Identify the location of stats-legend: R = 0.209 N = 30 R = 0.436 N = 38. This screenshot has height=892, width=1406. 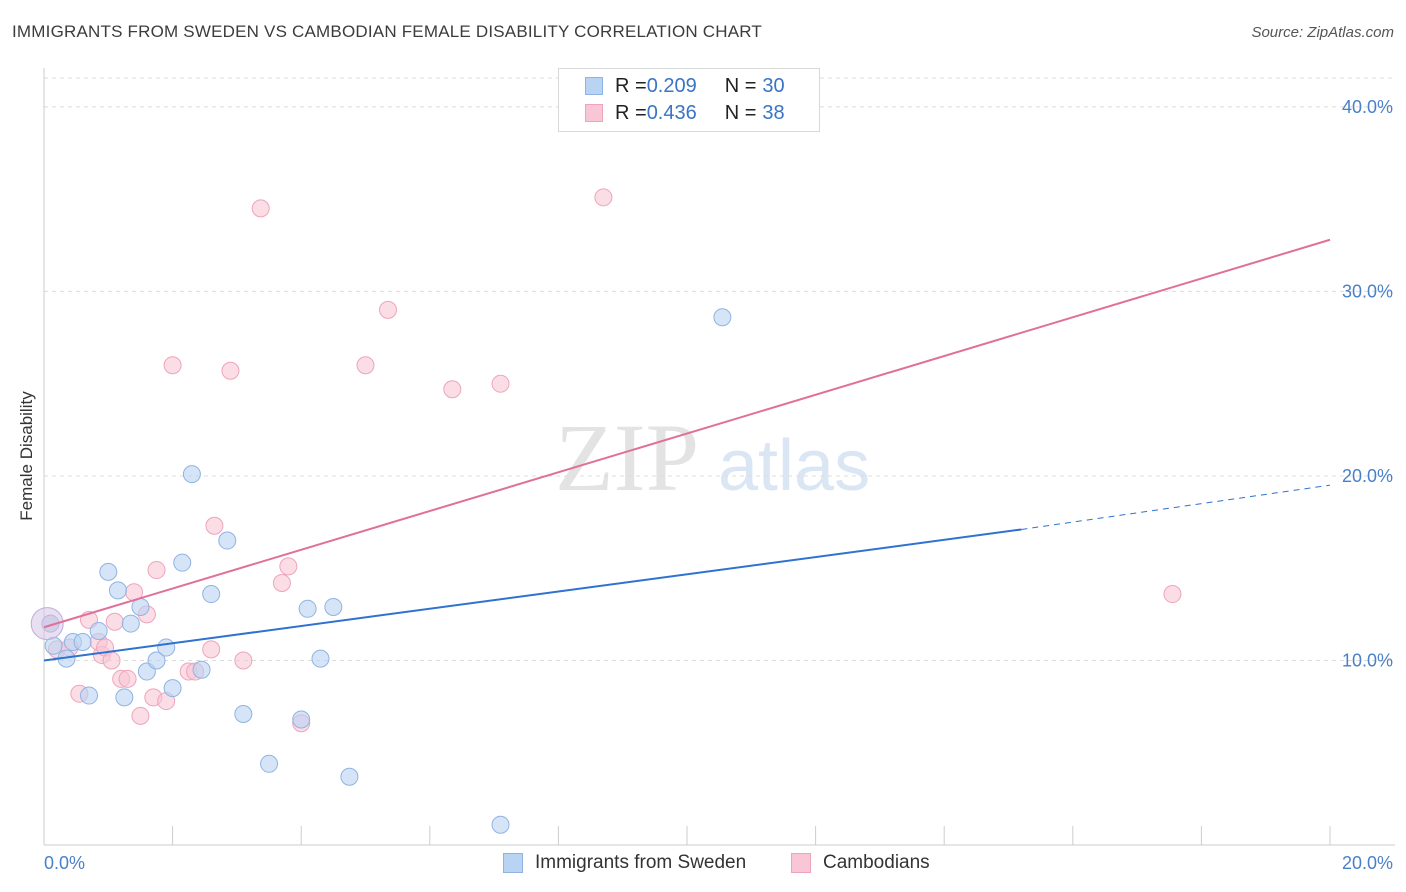
(689, 100).